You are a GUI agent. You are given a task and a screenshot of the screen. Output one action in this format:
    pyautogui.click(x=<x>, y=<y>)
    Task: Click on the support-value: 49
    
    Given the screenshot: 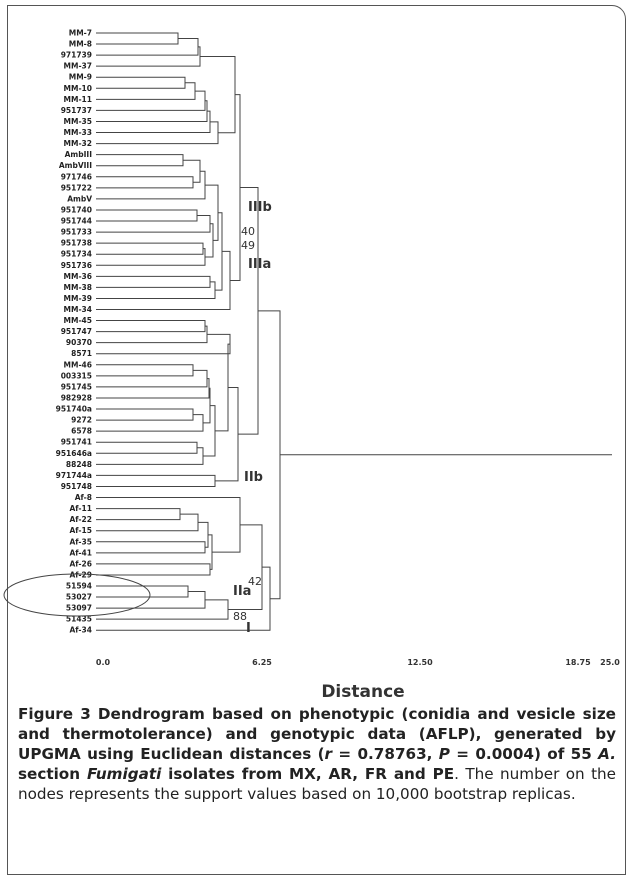 What is the action you would take?
    pyautogui.click(x=248, y=245)
    